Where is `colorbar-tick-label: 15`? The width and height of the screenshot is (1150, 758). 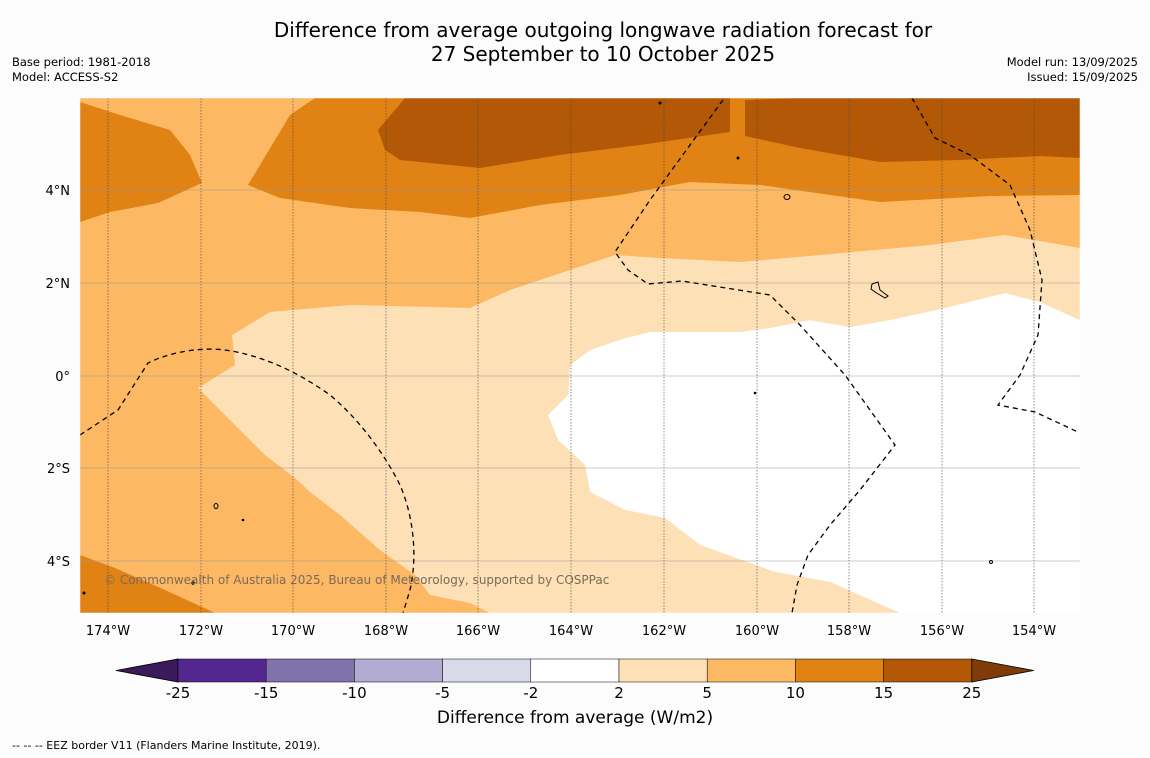 colorbar-tick-label: 15 is located at coordinates (883, 693).